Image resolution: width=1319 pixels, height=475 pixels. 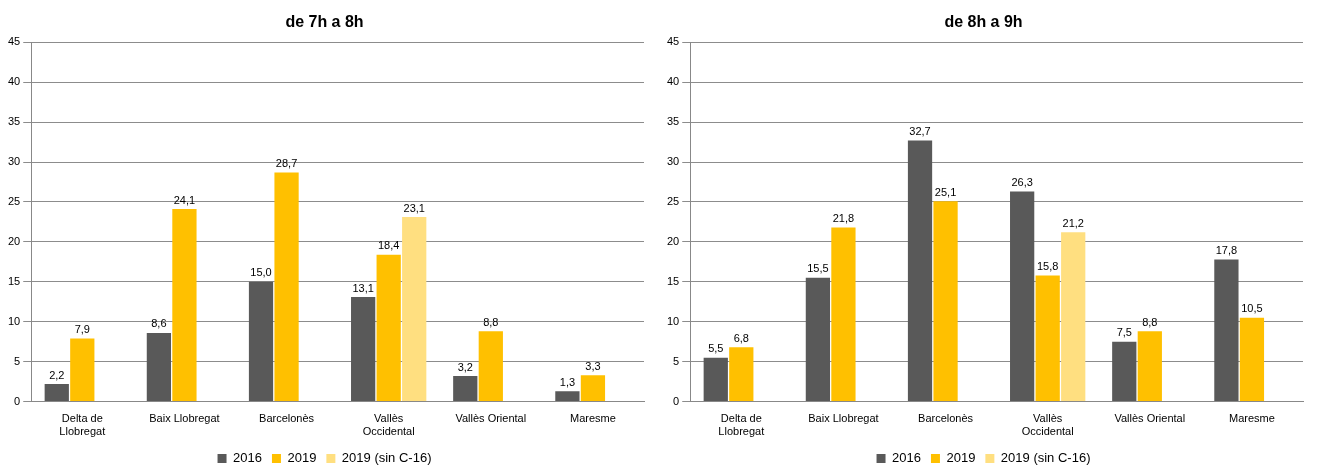 What do you see at coordinates (843, 218) in the screenshot?
I see `data-label: 21,8` at bounding box center [843, 218].